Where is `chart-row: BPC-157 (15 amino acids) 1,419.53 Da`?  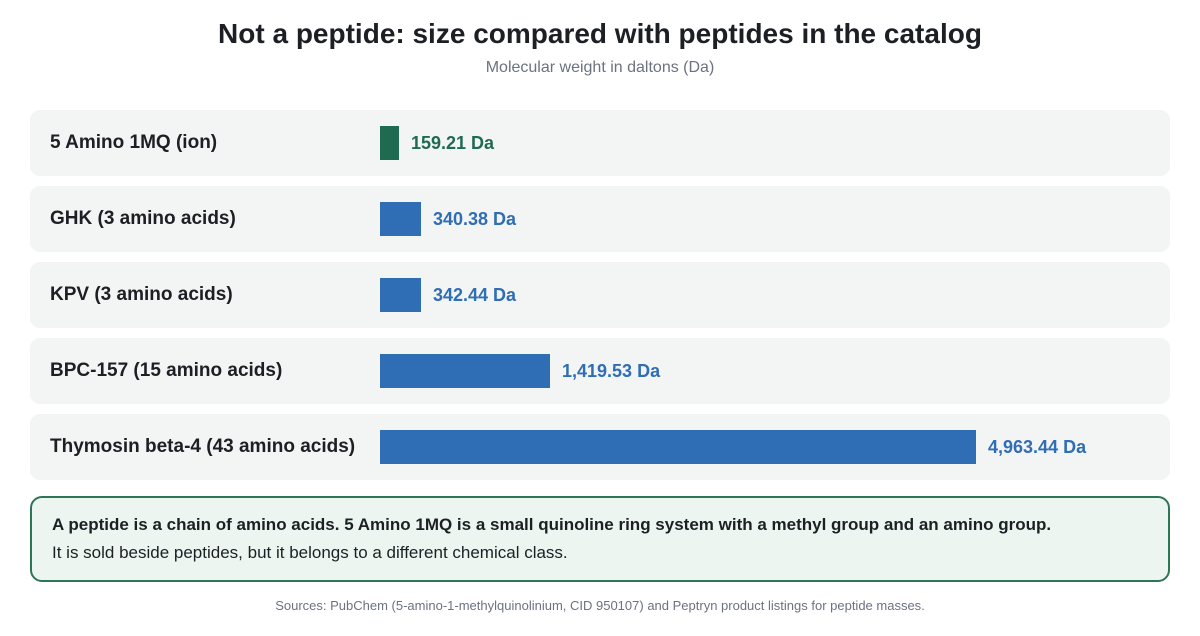 chart-row: BPC-157 (15 amino acids) 1,419.53 Da is located at coordinates (600, 371).